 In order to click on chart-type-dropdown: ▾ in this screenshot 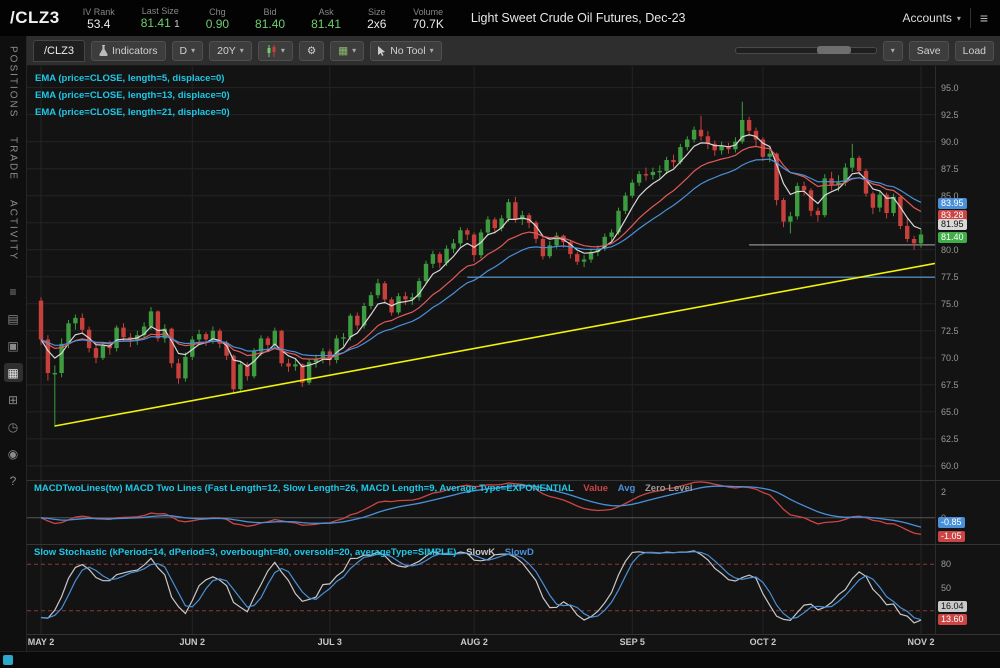, I will do `click(275, 50)`.